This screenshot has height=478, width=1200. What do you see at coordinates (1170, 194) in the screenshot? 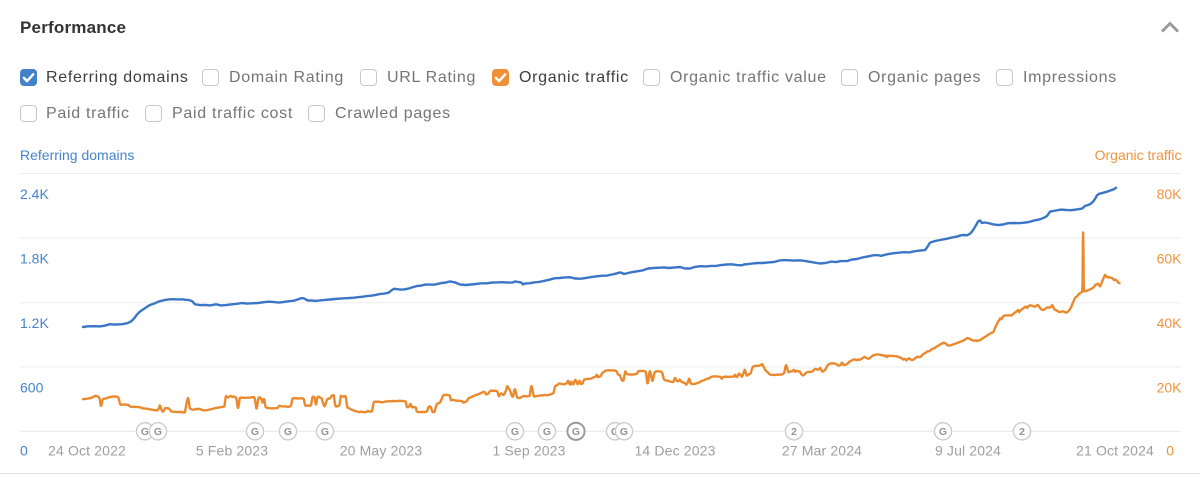
I see `svg-text: 80K` at bounding box center [1170, 194].